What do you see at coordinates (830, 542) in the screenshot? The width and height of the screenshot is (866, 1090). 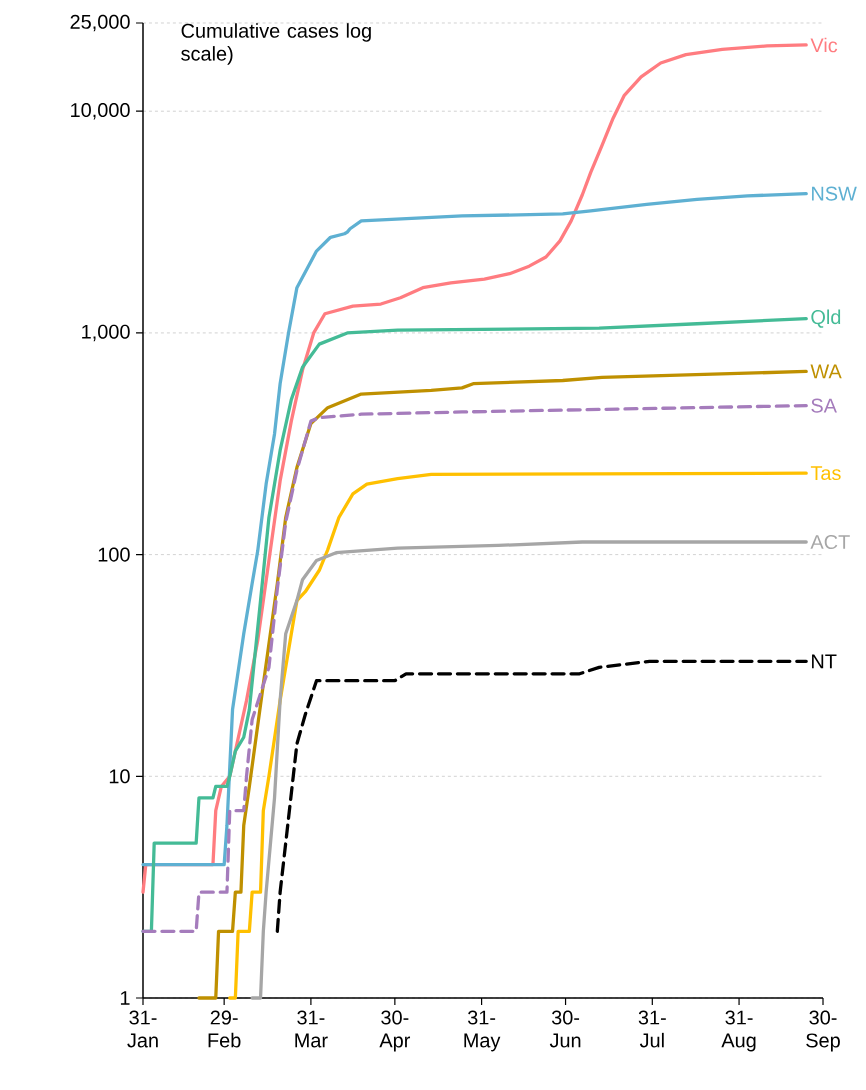 I see `series-label: ACT` at bounding box center [830, 542].